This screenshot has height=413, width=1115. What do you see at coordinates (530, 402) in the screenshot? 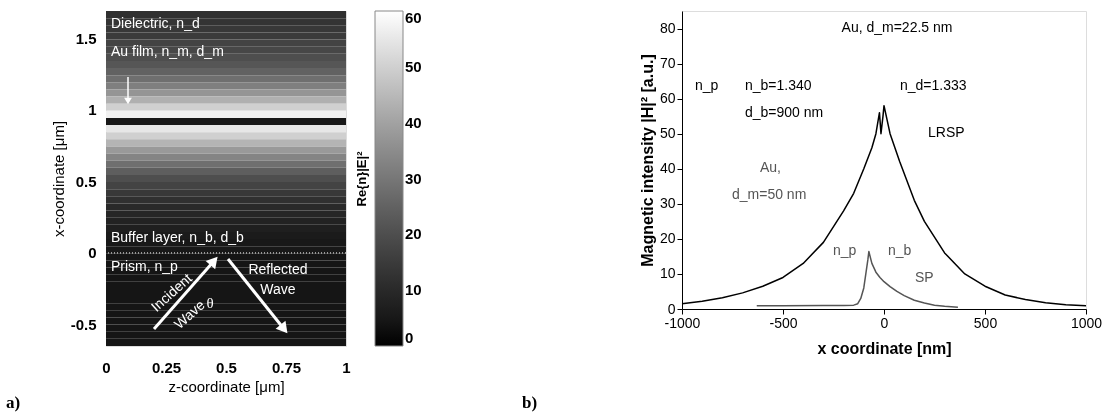
I see `text: b)` at bounding box center [530, 402].